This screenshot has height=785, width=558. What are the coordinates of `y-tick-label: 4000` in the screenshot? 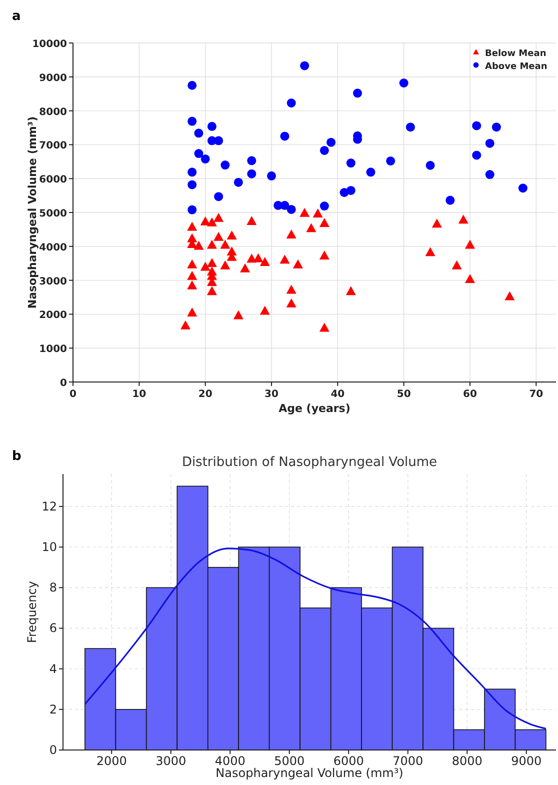 It's located at (53, 248).